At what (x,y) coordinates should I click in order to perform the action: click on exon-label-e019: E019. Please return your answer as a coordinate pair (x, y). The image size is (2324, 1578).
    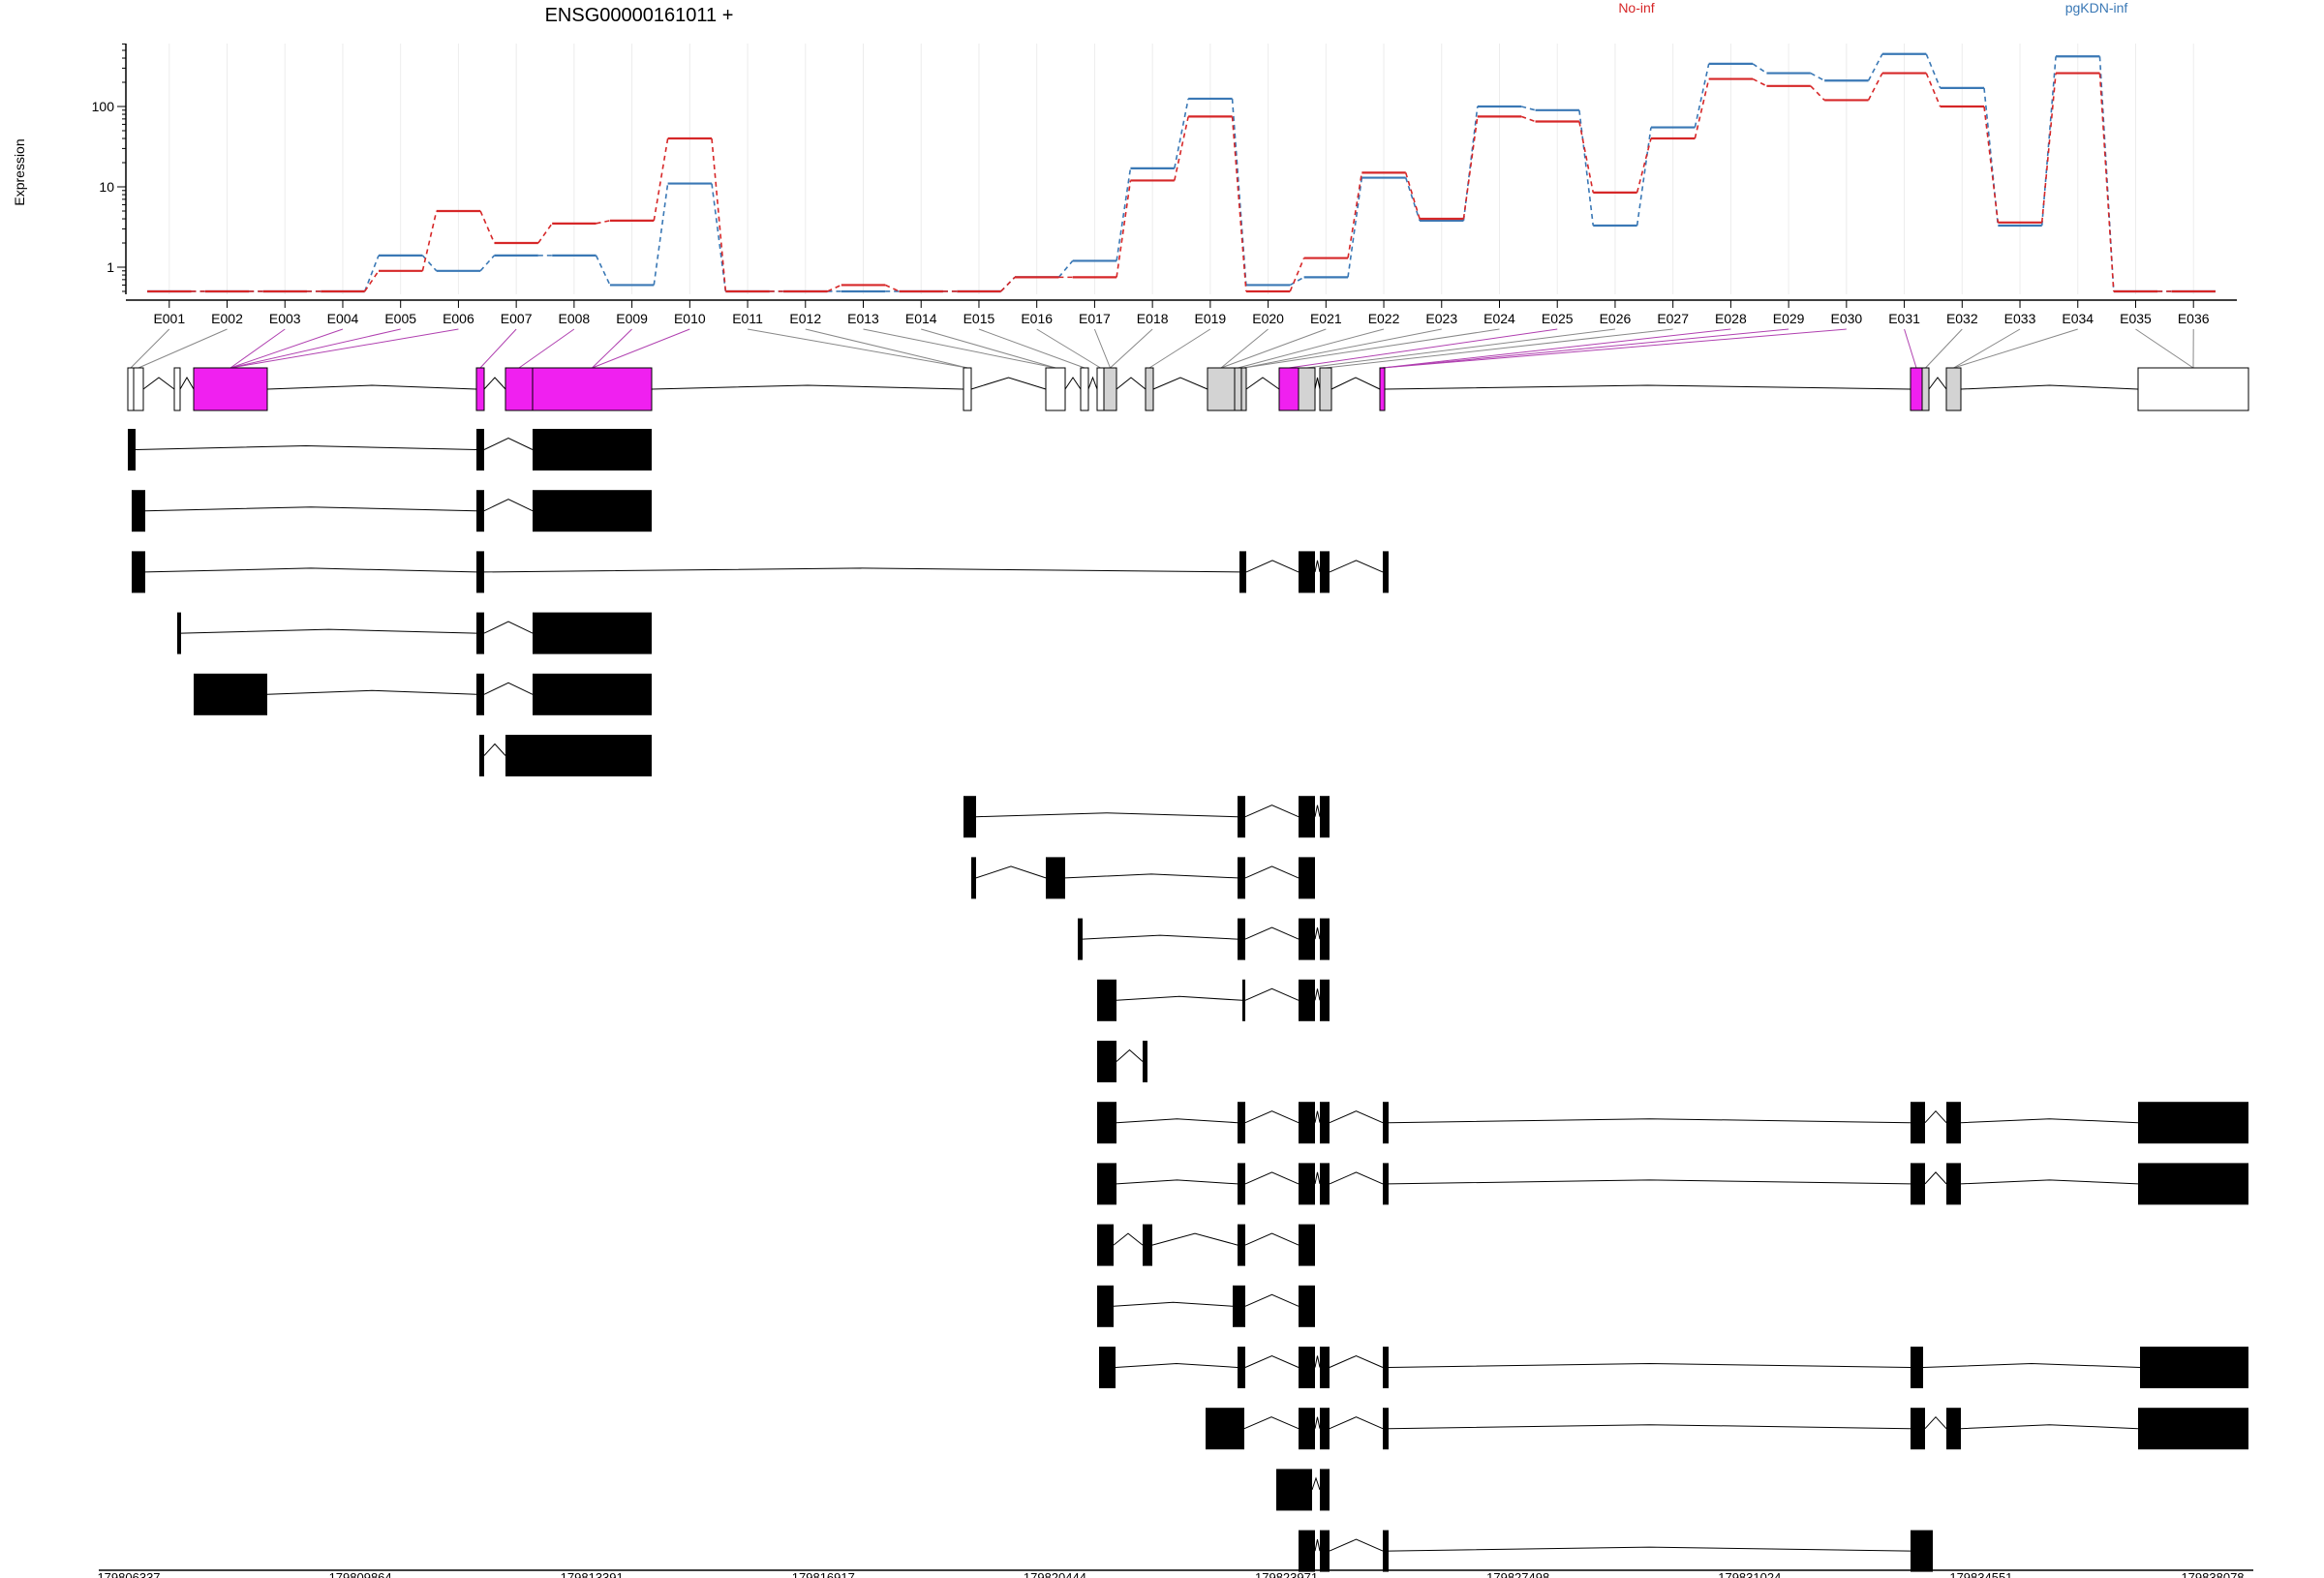
    Looking at the image, I should click on (1211, 318).